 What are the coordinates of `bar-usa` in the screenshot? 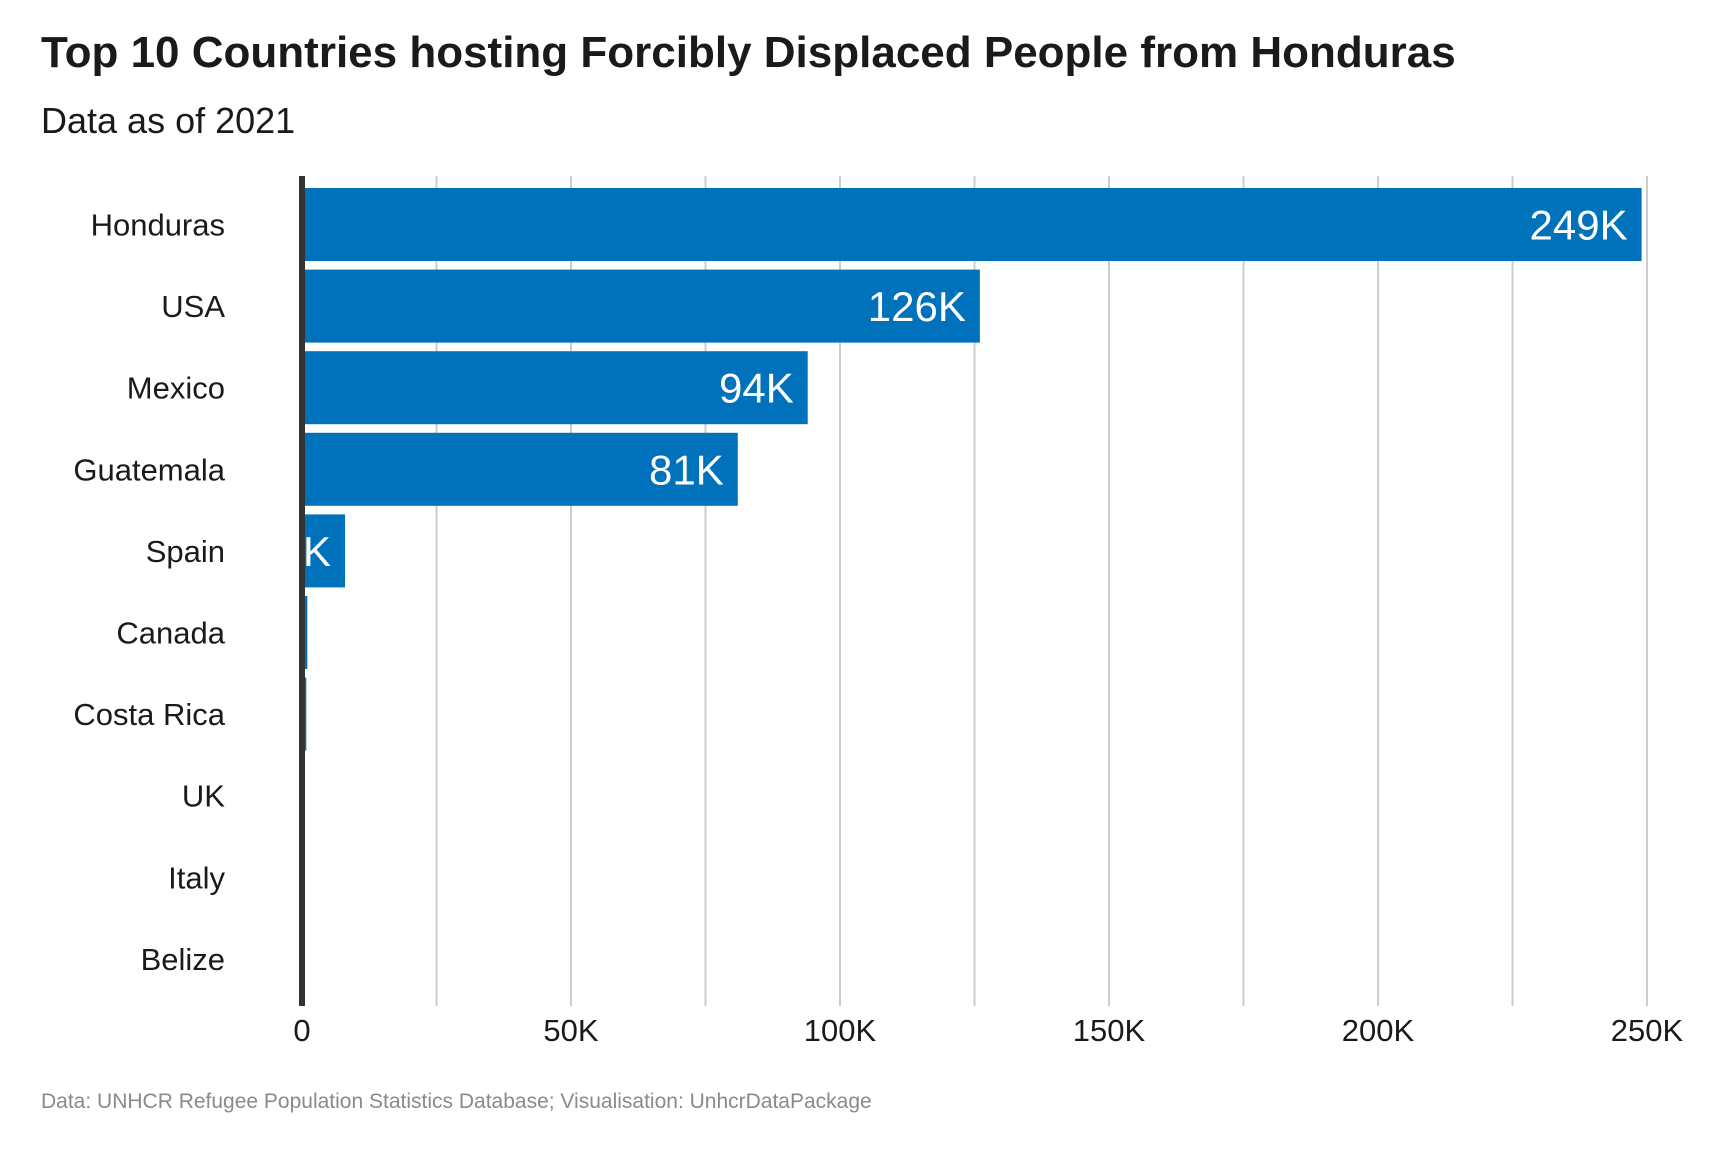 It's located at (641, 306).